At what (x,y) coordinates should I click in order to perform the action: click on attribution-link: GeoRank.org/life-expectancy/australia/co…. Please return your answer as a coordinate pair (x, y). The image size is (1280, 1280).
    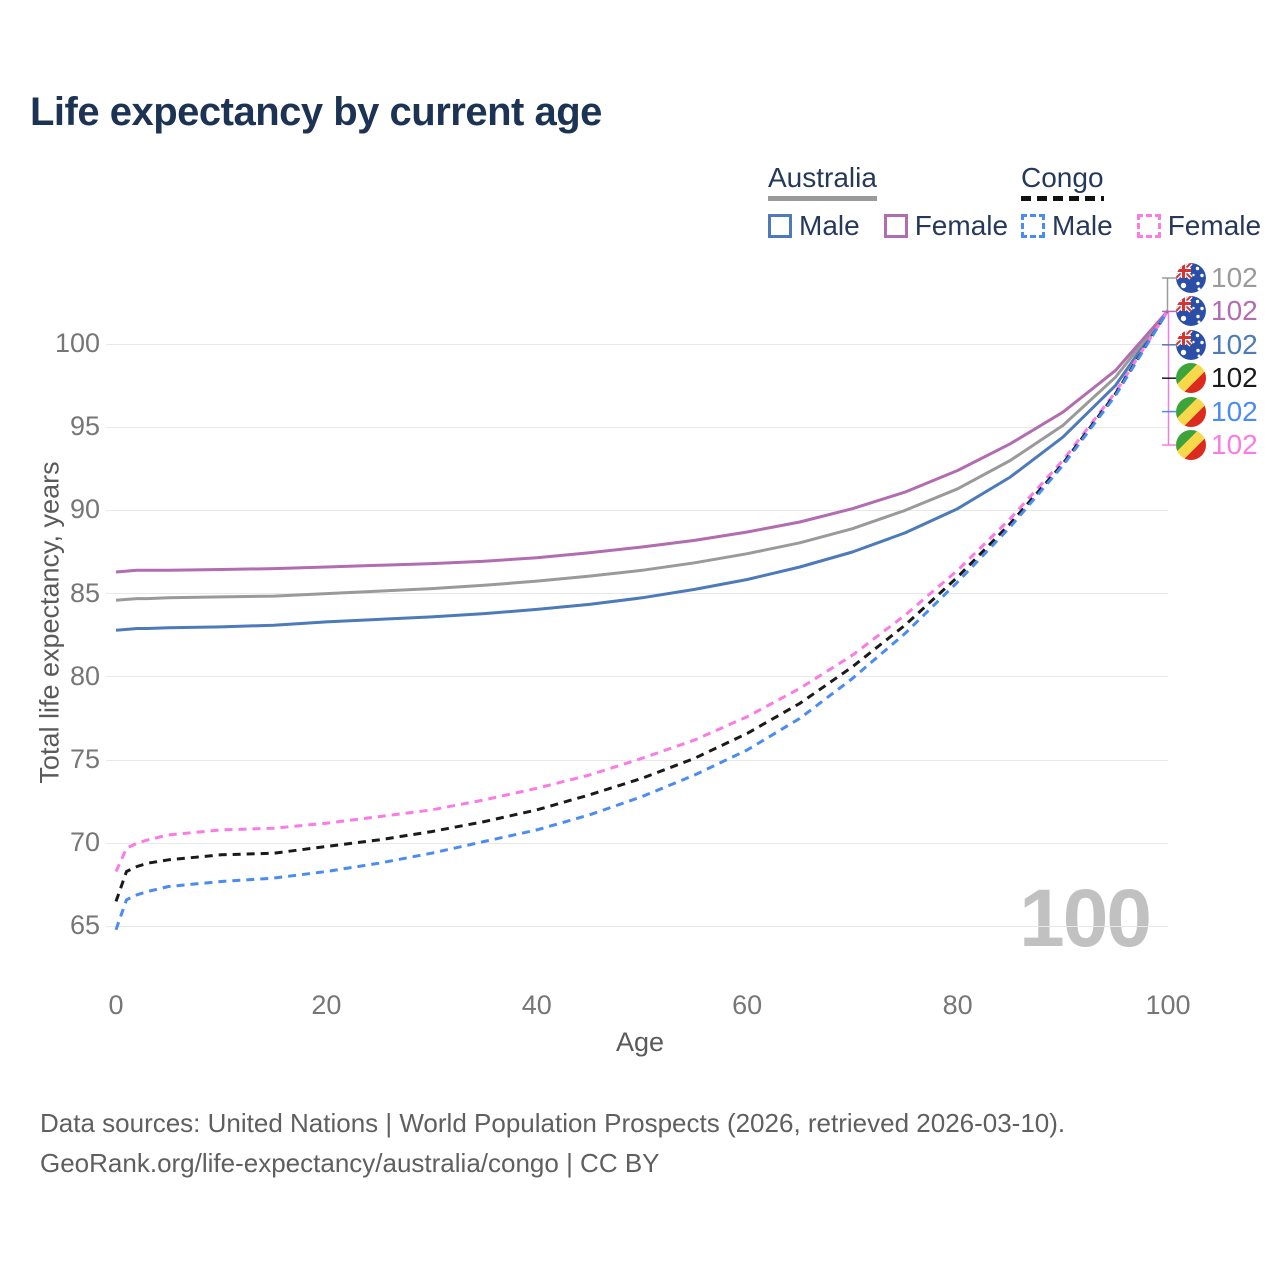
    Looking at the image, I should click on (350, 1163).